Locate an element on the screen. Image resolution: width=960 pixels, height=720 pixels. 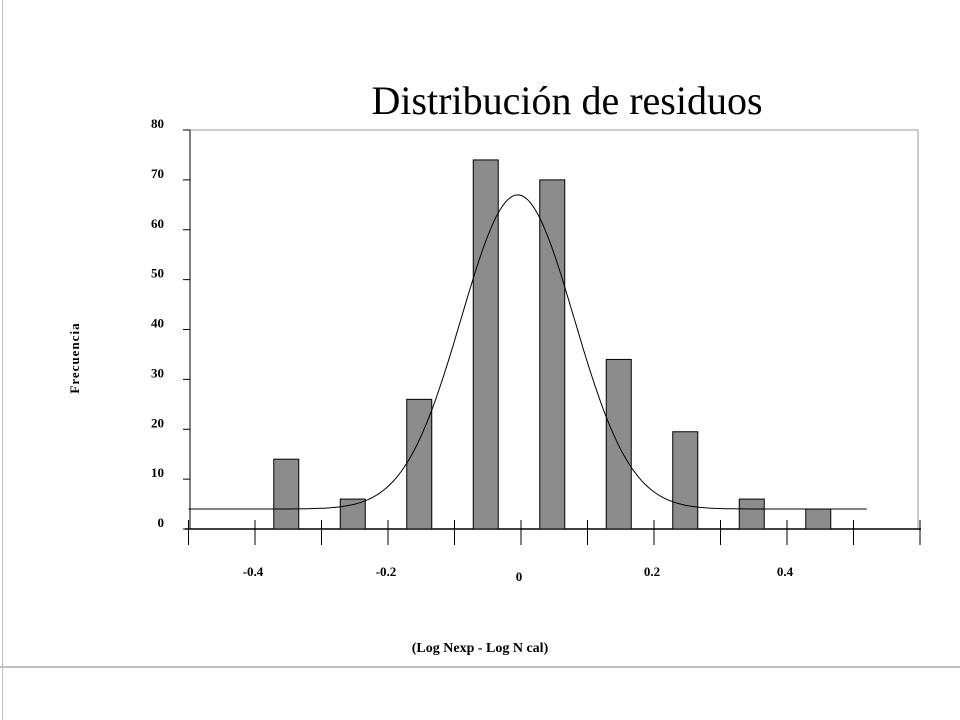
y-tick-label: 0 is located at coordinates (161, 522).